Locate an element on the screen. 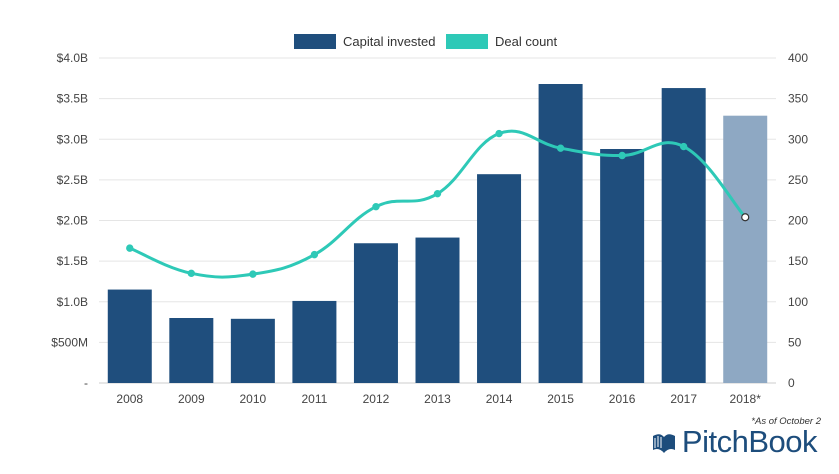 Image resolution: width=839 pixels, height=474 pixels. y-left-tick-label: $4.0B is located at coordinates (72, 58).